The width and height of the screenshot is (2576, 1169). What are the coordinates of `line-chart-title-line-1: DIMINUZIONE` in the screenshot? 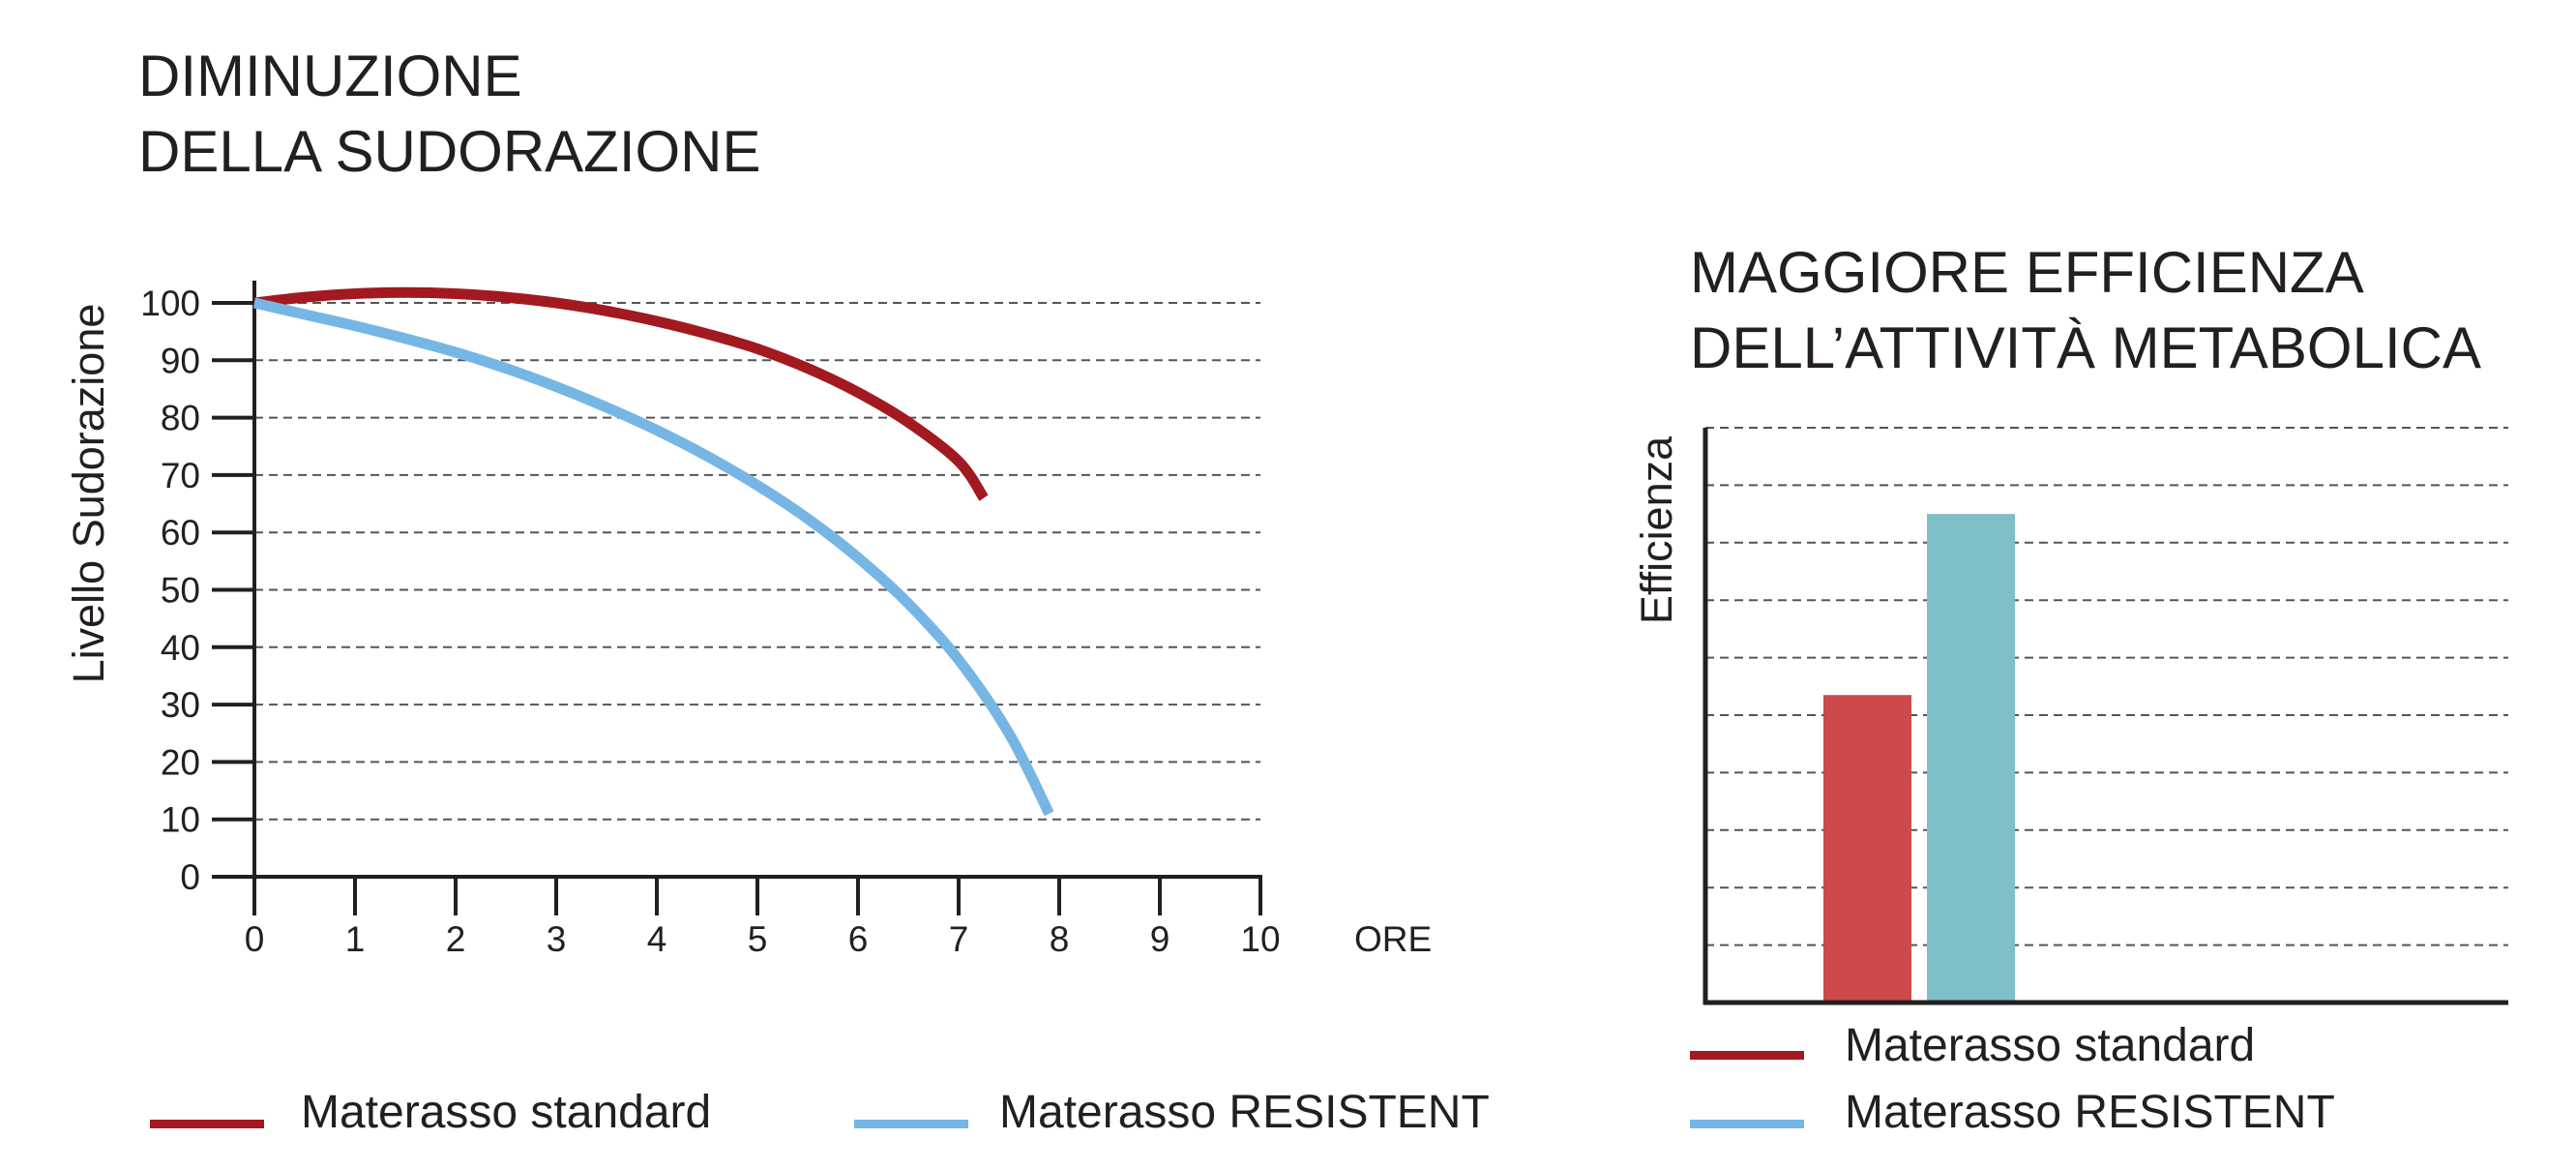 It's located at (330, 76).